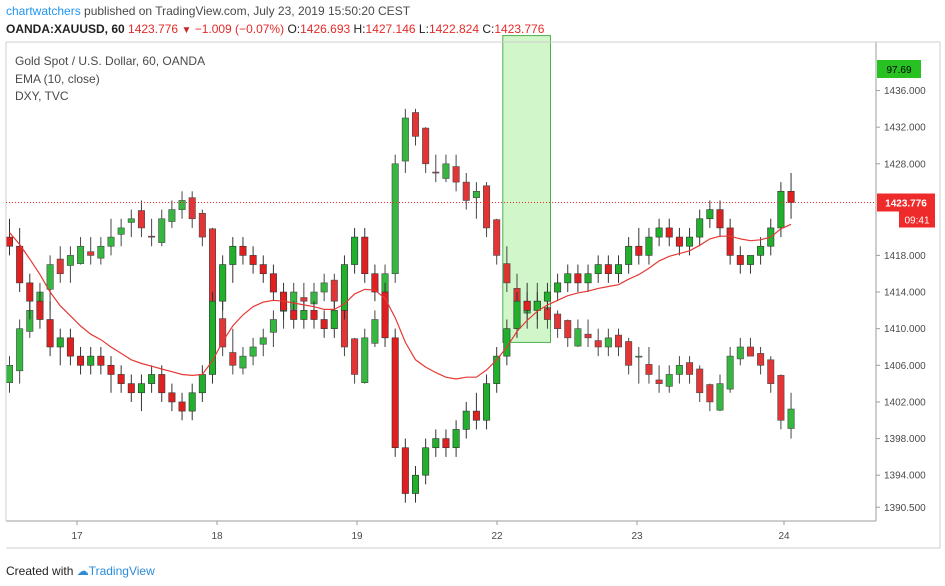 The width and height of the screenshot is (945, 586). I want to click on author-link: chartwatchers, so click(43, 11).